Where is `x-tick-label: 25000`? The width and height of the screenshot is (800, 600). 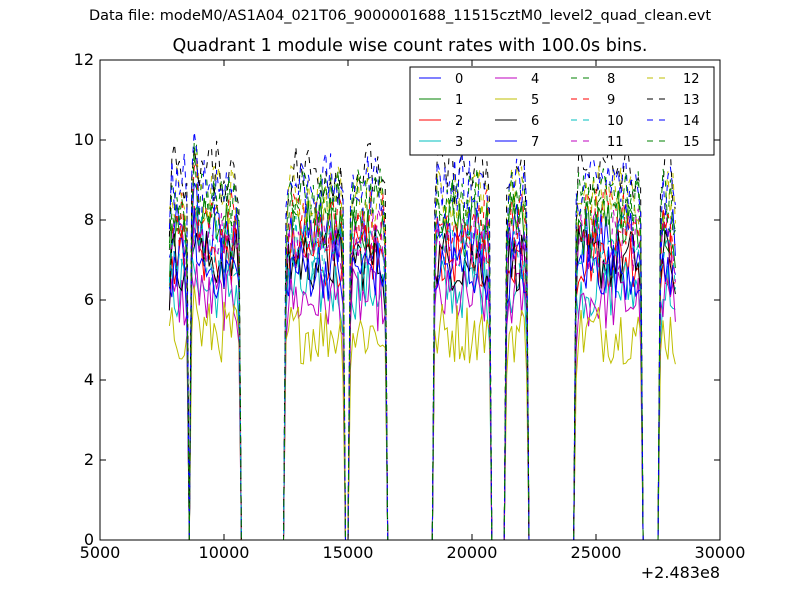 x-tick-label: 25000 is located at coordinates (596, 552).